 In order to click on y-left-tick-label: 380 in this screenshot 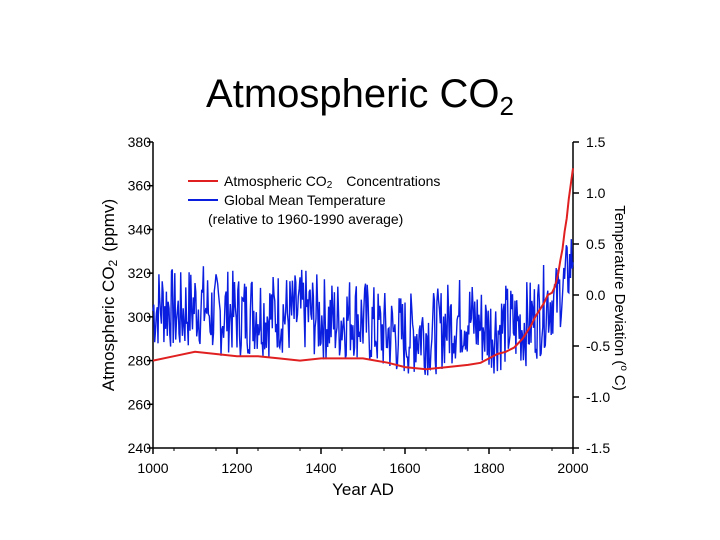, I will do `click(140, 142)`.